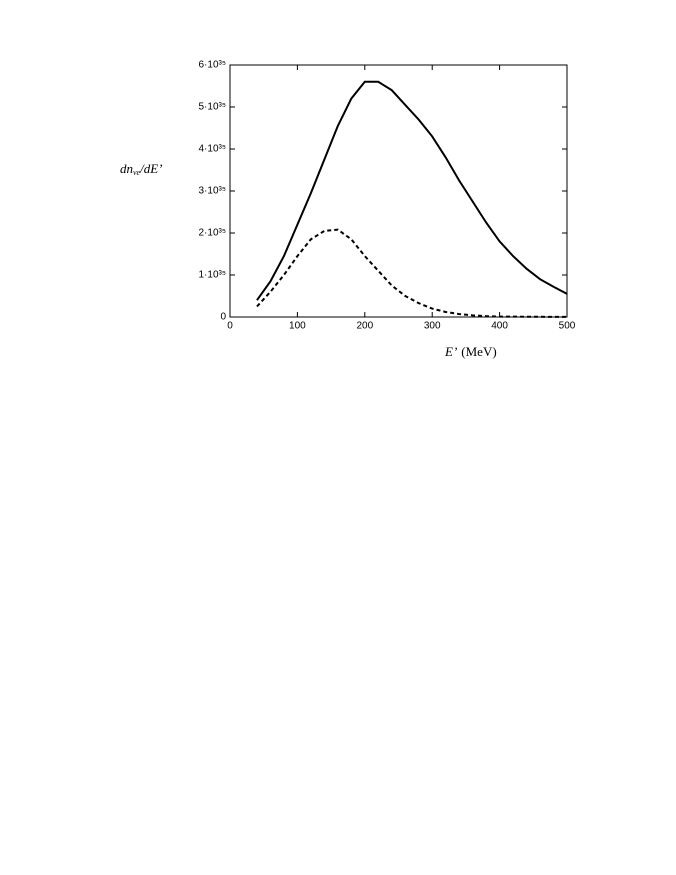 This screenshot has height=875, width=676. I want to click on x-tick-label: 300, so click(432, 326).